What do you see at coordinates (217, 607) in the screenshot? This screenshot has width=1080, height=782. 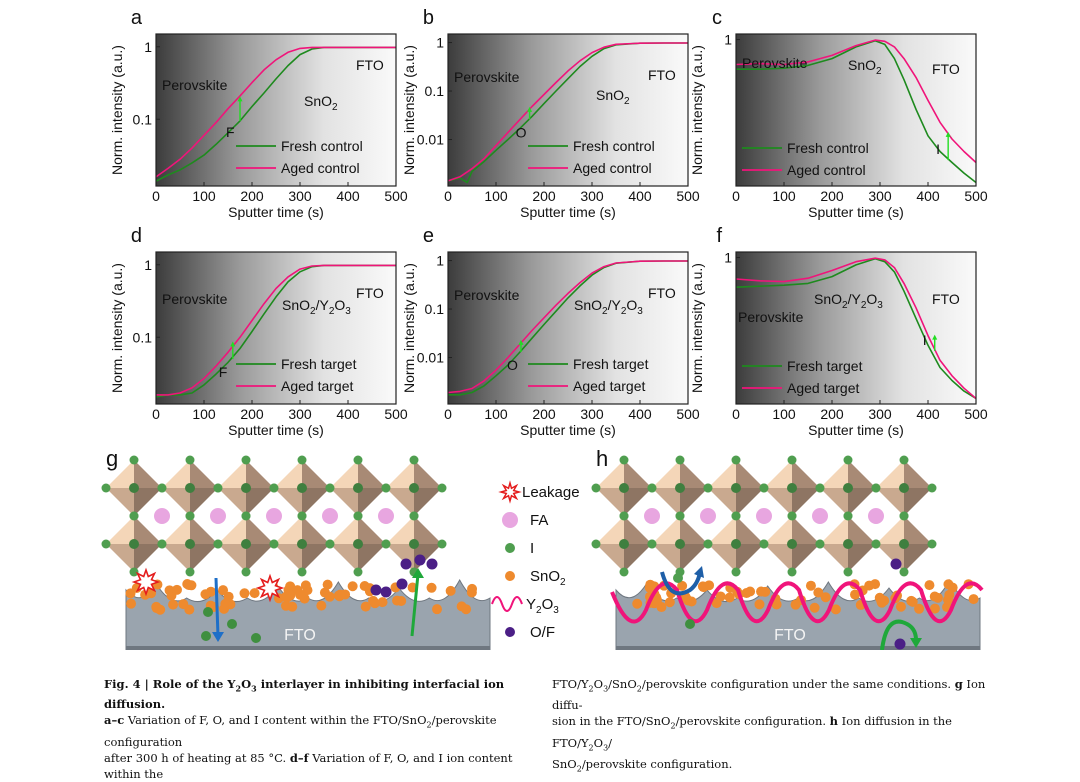 I see `diffusion-arrow-down` at bounding box center [217, 607].